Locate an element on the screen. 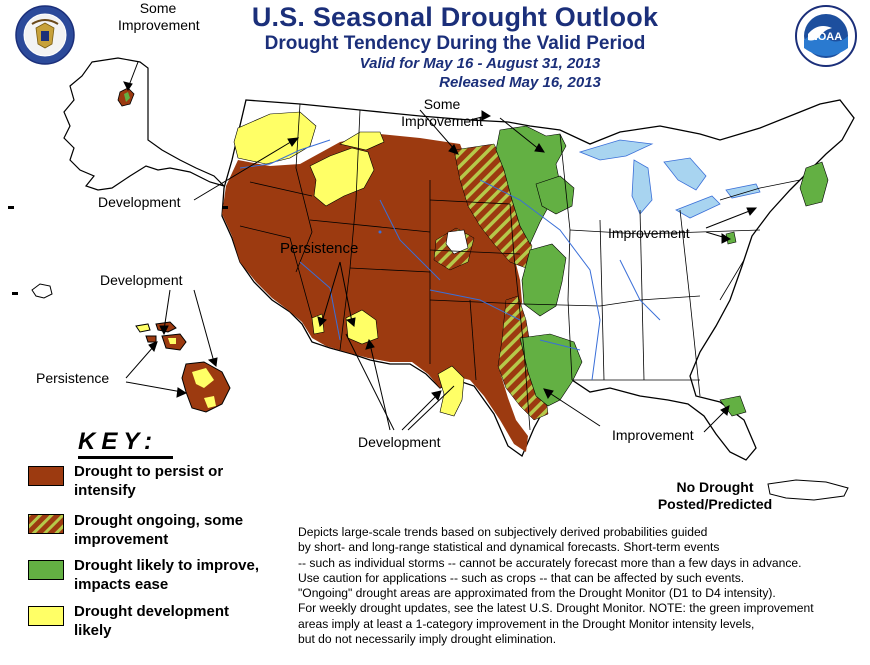  valid-period: Valid for May 16 - August 31, 2013 is located at coordinates (480, 63).